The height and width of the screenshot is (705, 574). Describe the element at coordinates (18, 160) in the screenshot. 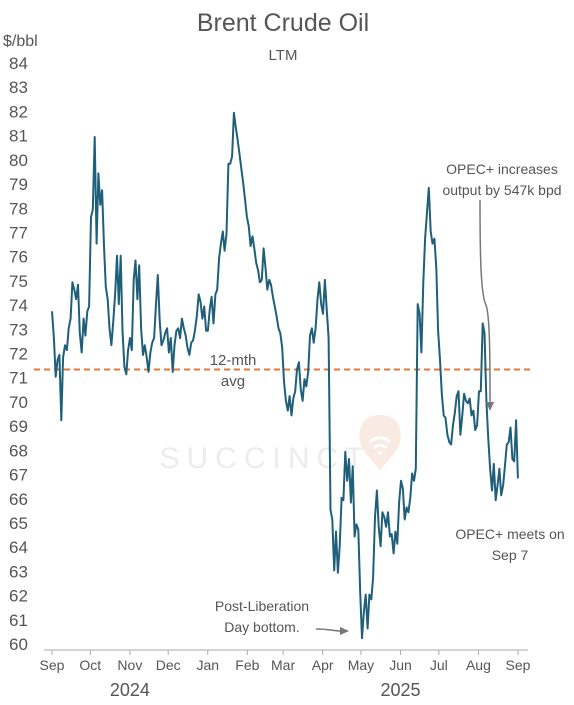

I see `y-tick-label: 80` at that location.